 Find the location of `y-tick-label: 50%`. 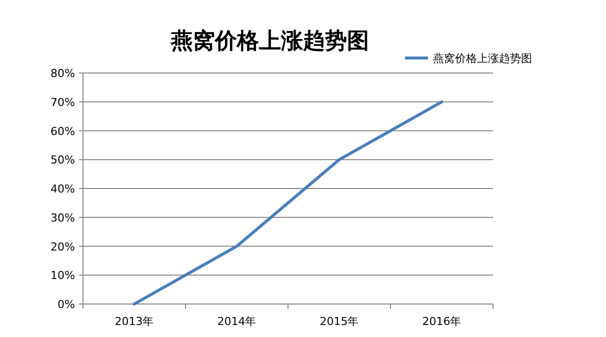

y-tick-label: 50% is located at coordinates (62, 160).